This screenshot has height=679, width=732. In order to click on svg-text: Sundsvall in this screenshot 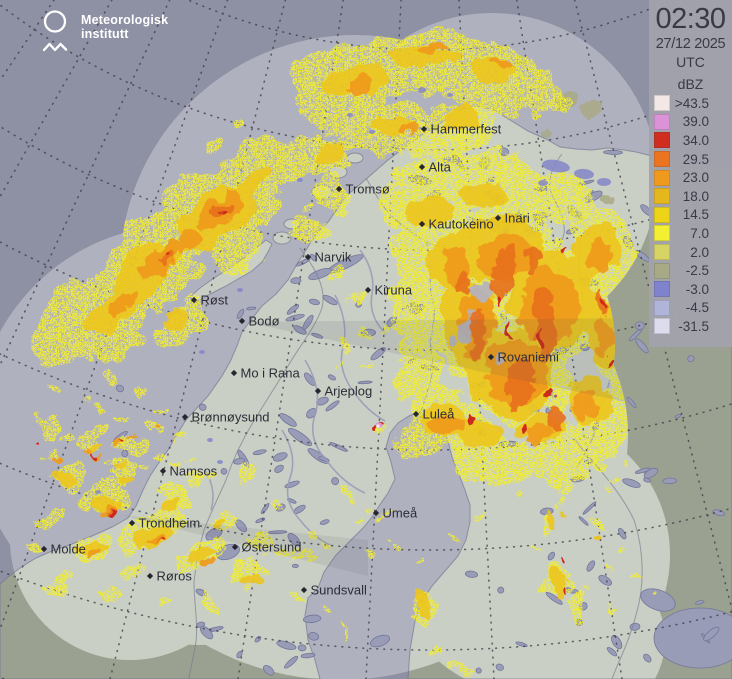, I will do `click(339, 590)`.